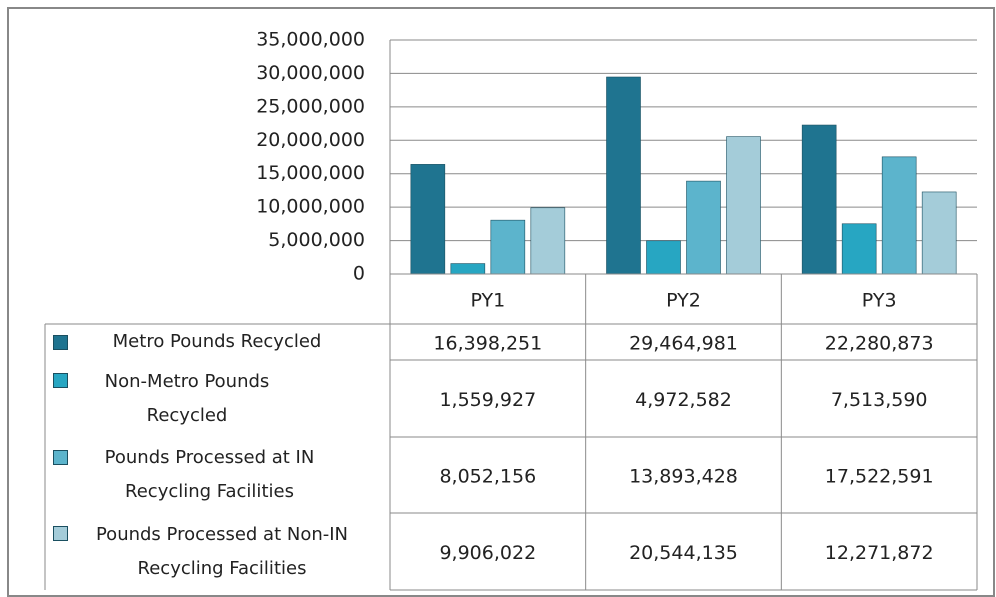 The height and width of the screenshot is (597, 996). I want to click on legend-entry: Metro Pounds Recycled, so click(217, 342).